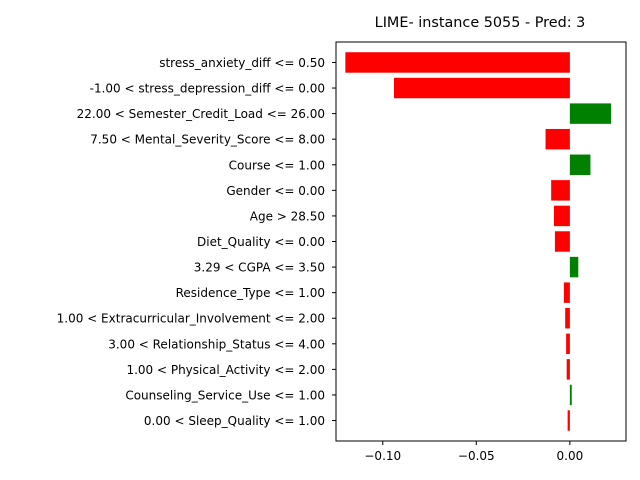 The width and height of the screenshot is (640, 480). I want to click on y-tick-label-9: Residence_Type <= 1.00, so click(250, 293).